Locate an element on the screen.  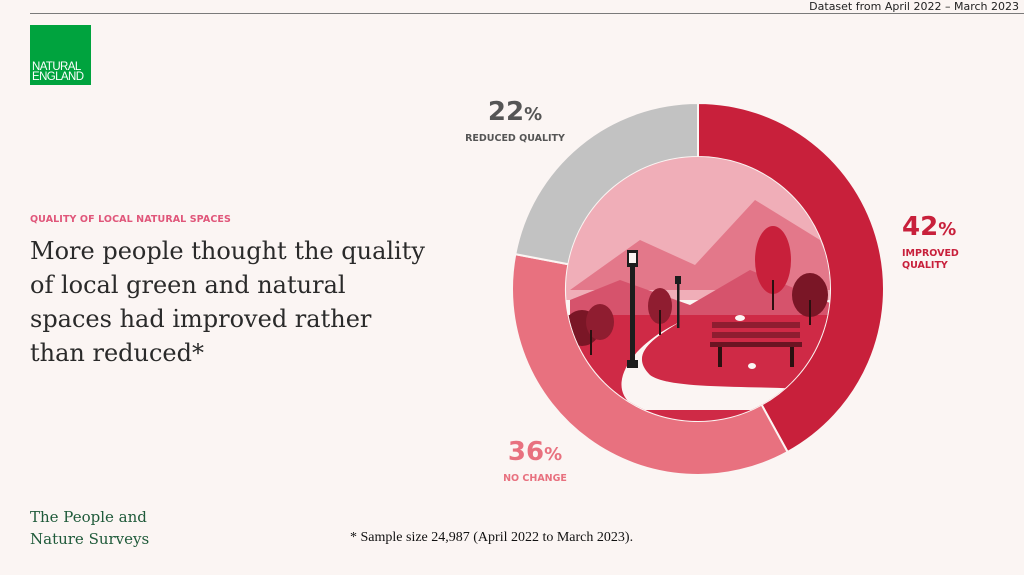
pct-sign-no-change: % is located at coordinates (553, 454).